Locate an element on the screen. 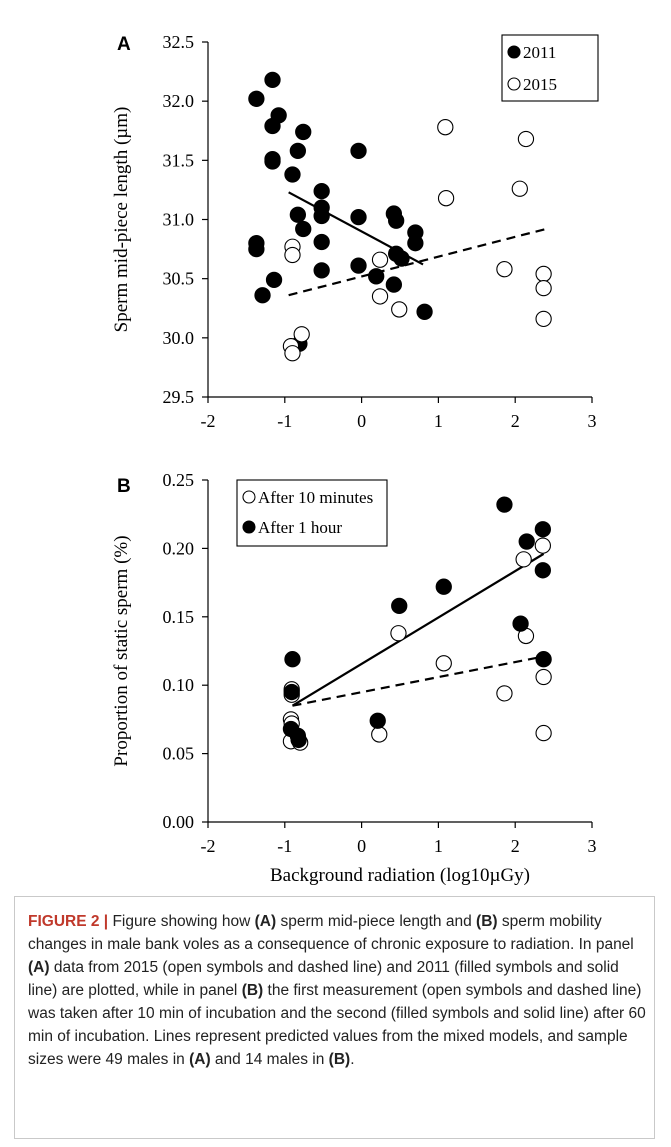 This screenshot has height=1147, width=671. fit-line-dashed is located at coordinates (418, 681).